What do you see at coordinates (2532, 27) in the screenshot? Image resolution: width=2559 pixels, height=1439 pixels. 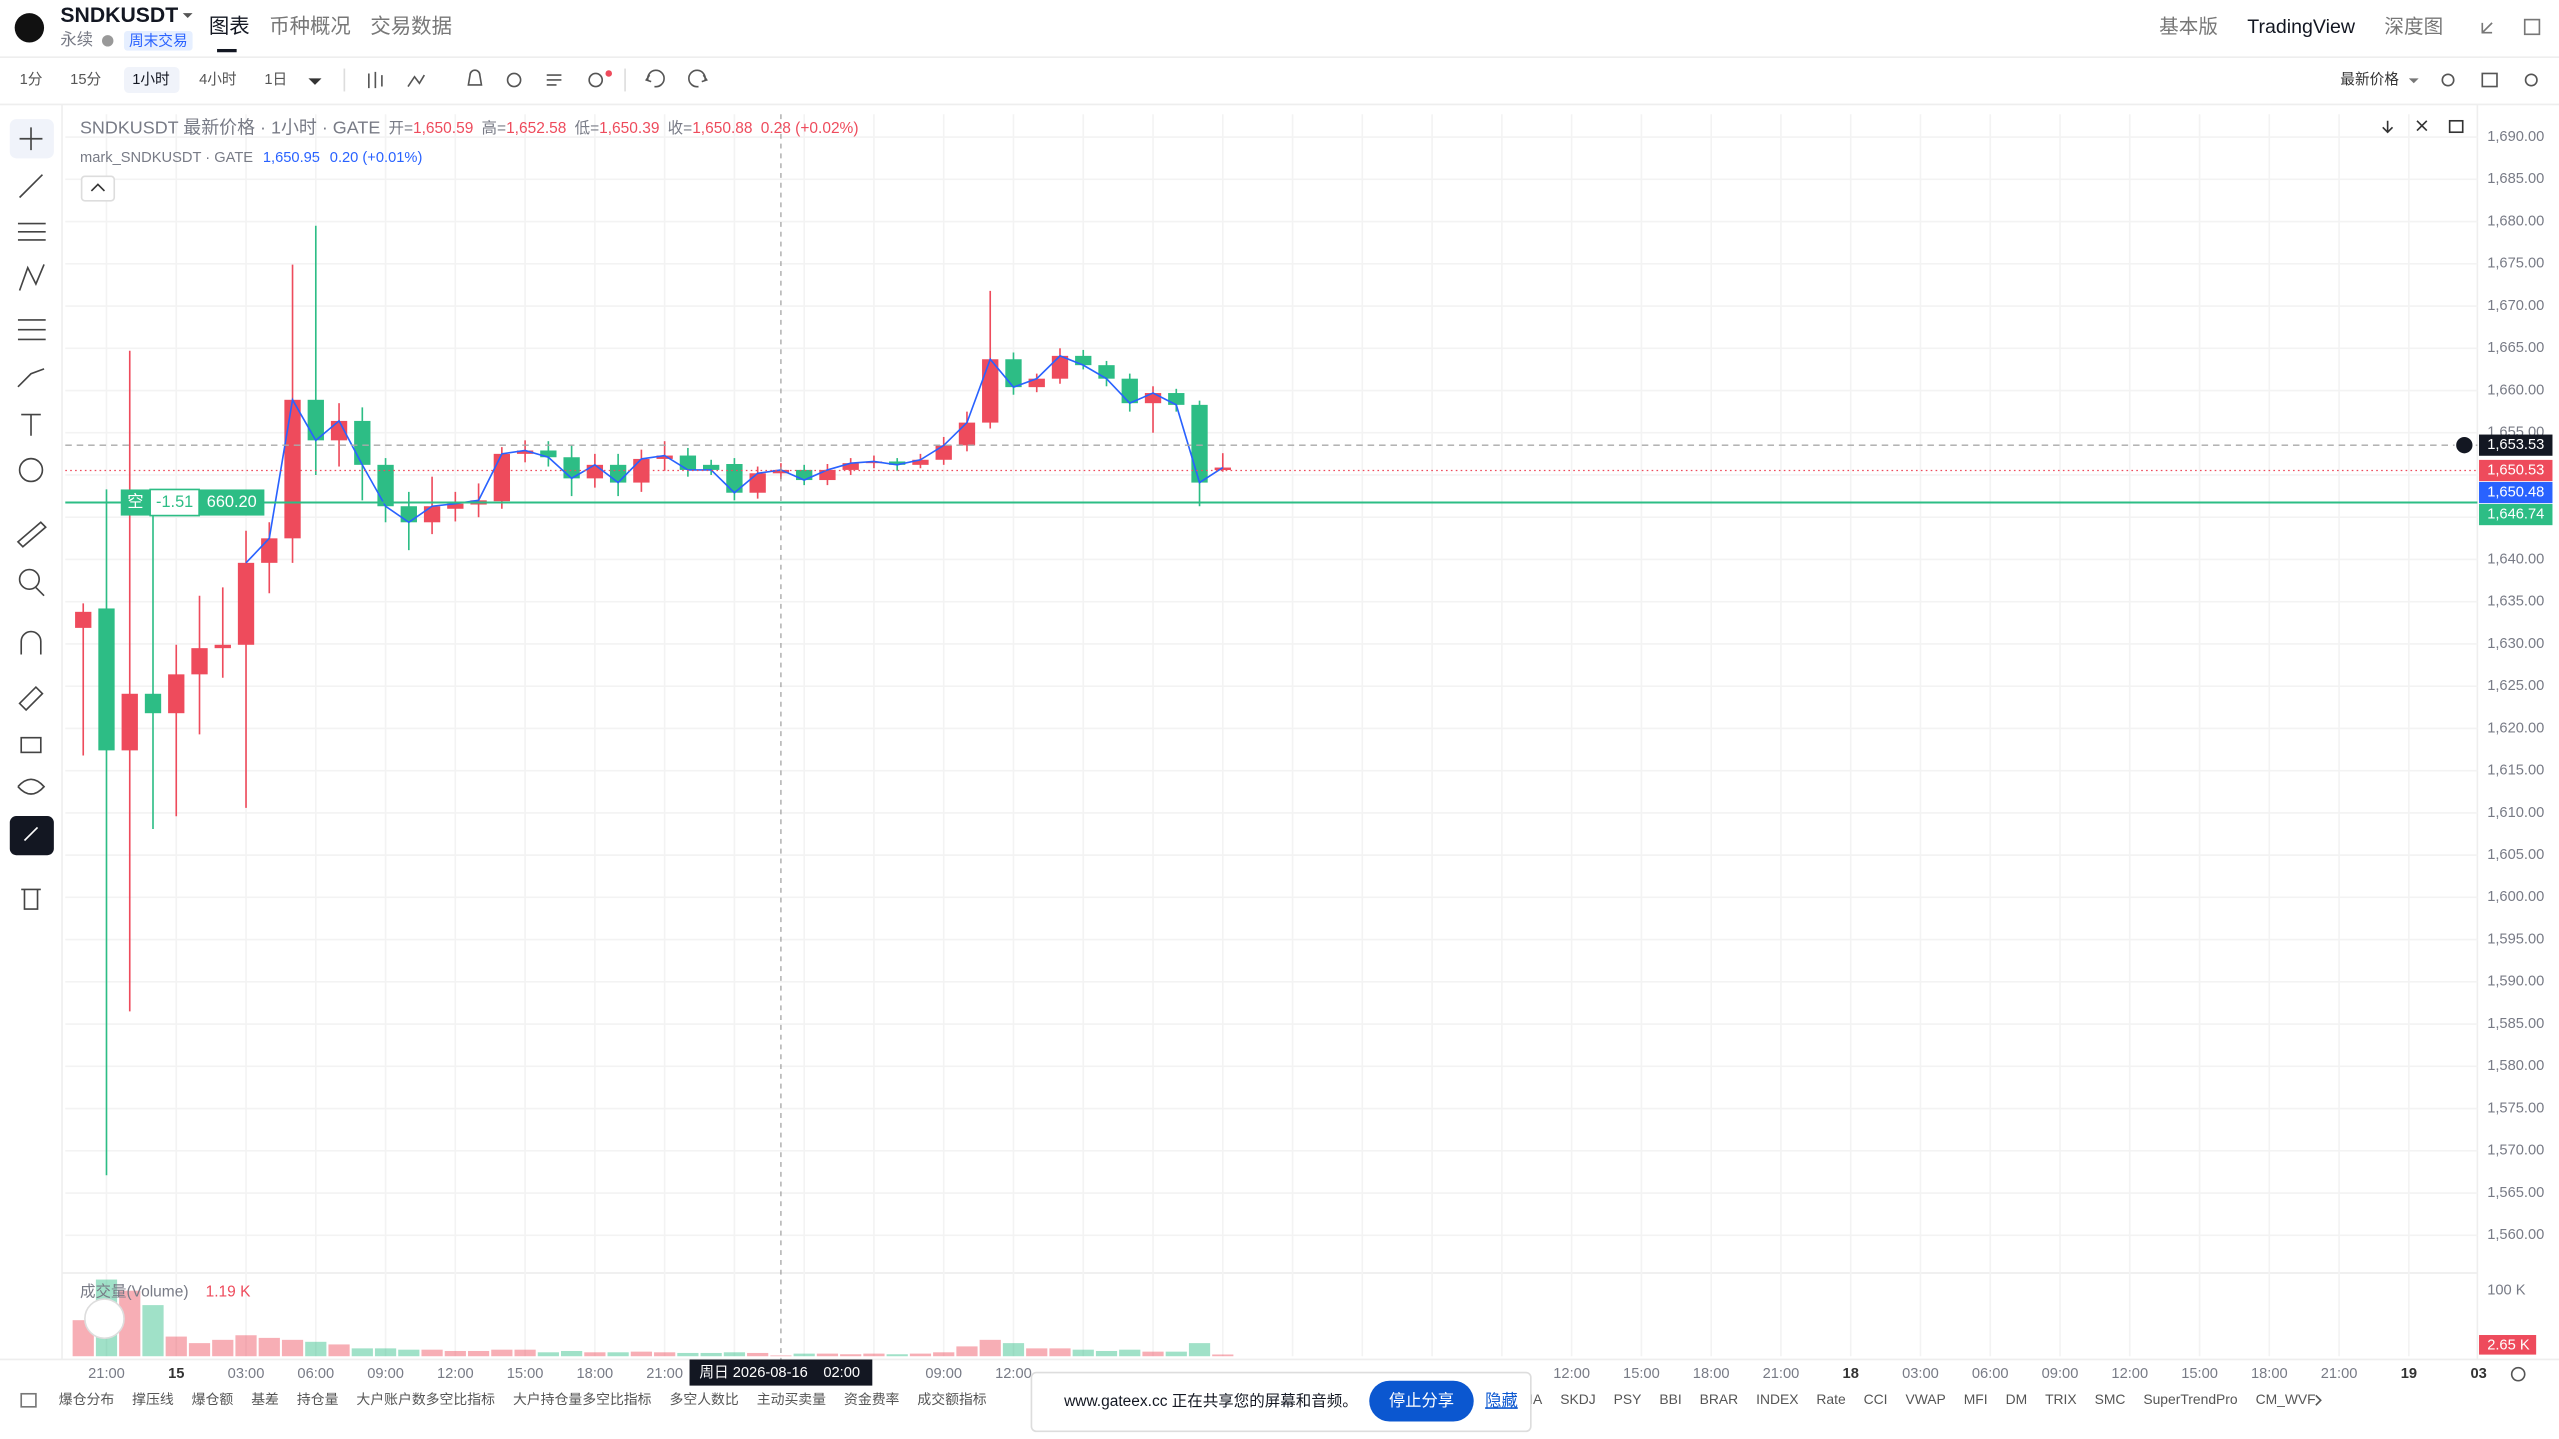 I see `window-icon` at bounding box center [2532, 27].